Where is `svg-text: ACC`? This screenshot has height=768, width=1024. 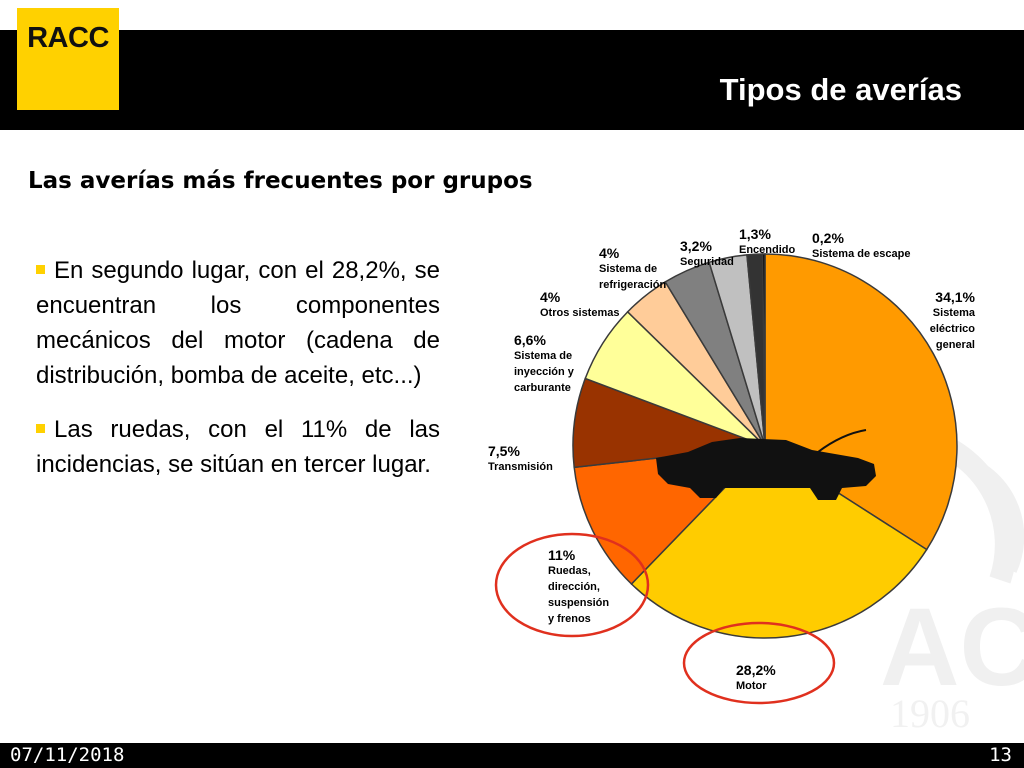 svg-text: ACC is located at coordinates (952, 647).